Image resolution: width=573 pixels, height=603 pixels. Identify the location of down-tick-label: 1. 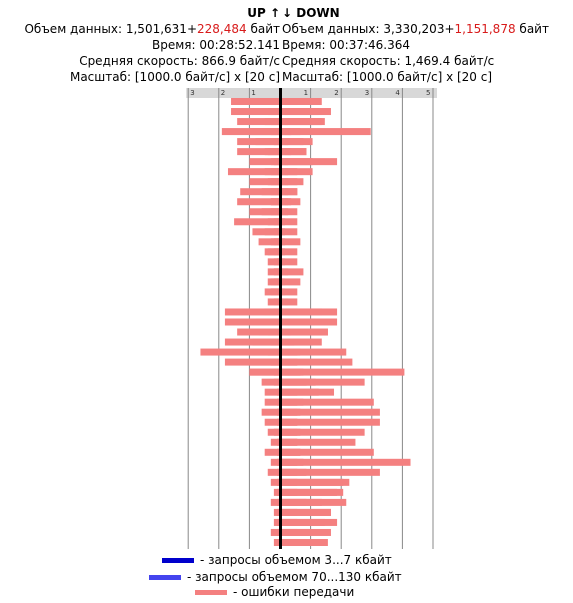
(306, 93).